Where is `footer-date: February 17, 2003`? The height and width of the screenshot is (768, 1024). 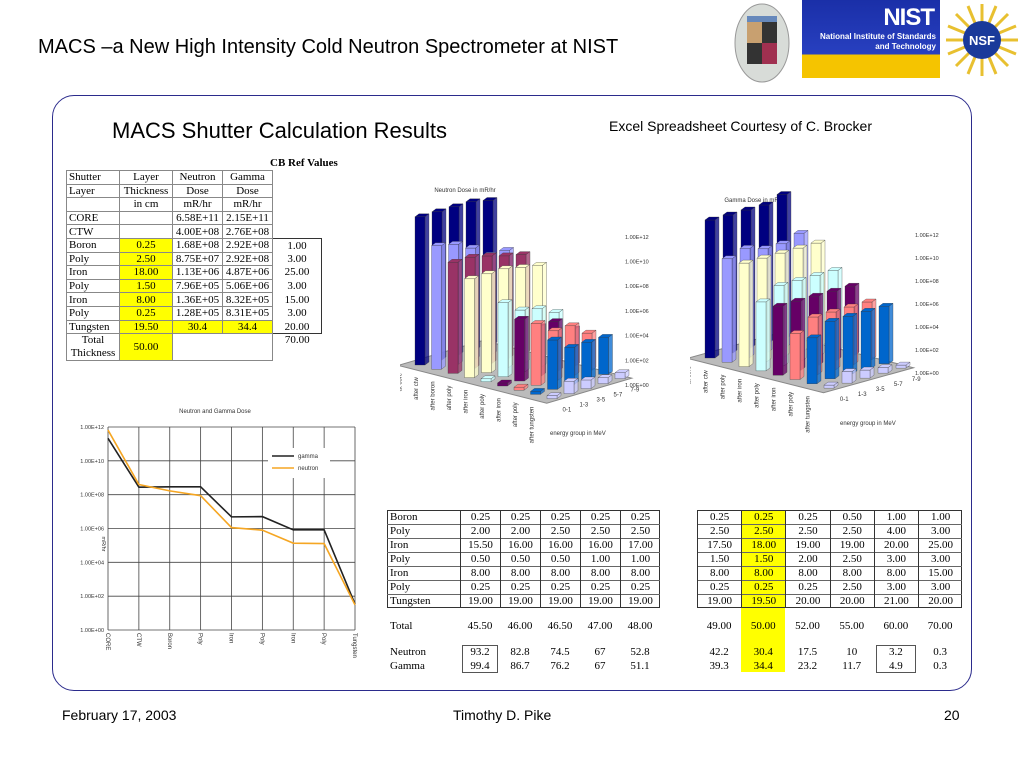
footer-date: February 17, 2003 is located at coordinates (119, 715).